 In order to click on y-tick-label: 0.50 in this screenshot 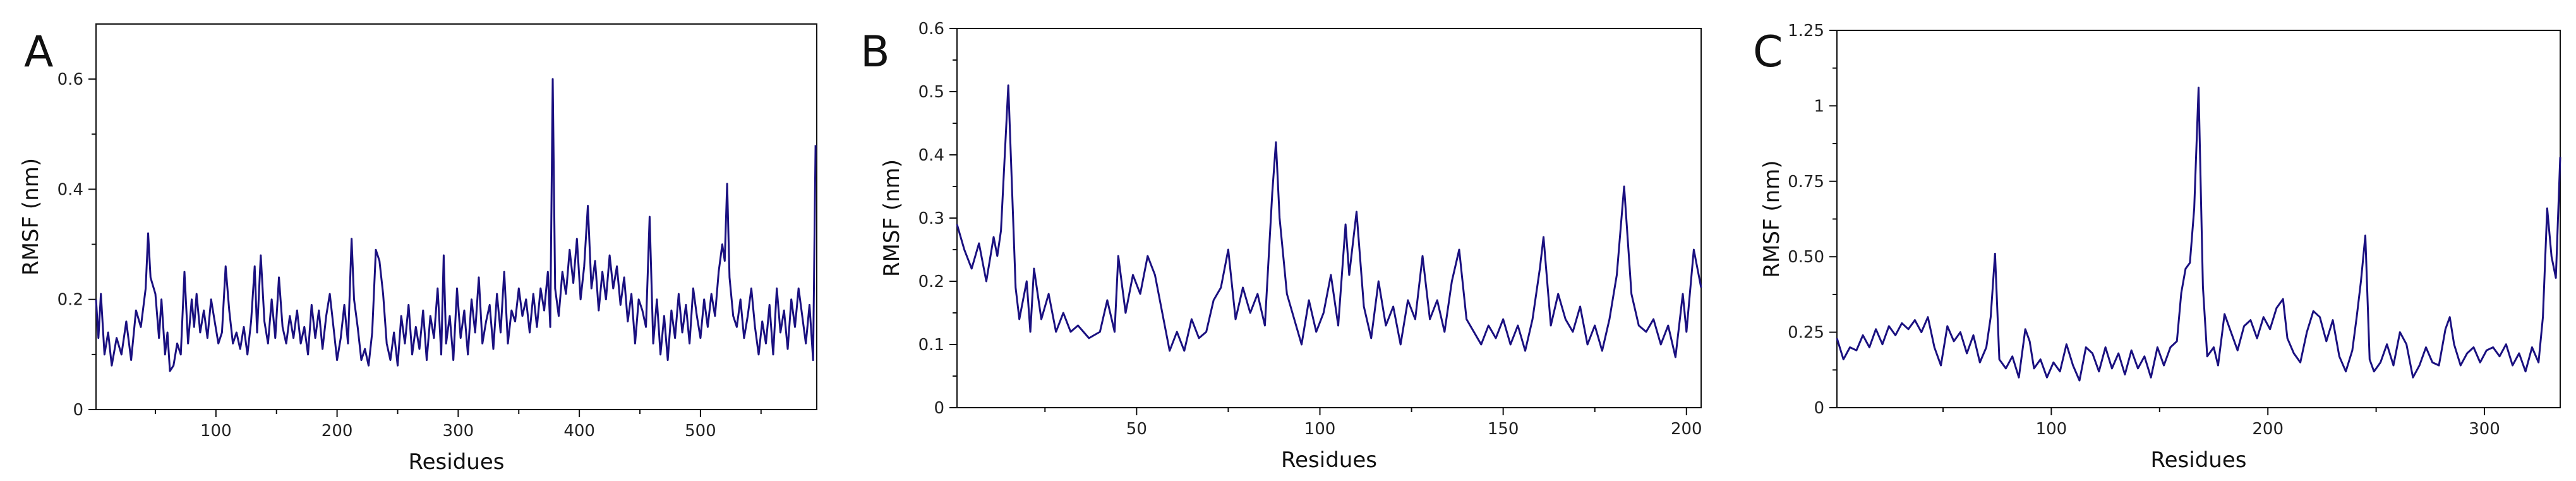, I will do `click(1806, 257)`.